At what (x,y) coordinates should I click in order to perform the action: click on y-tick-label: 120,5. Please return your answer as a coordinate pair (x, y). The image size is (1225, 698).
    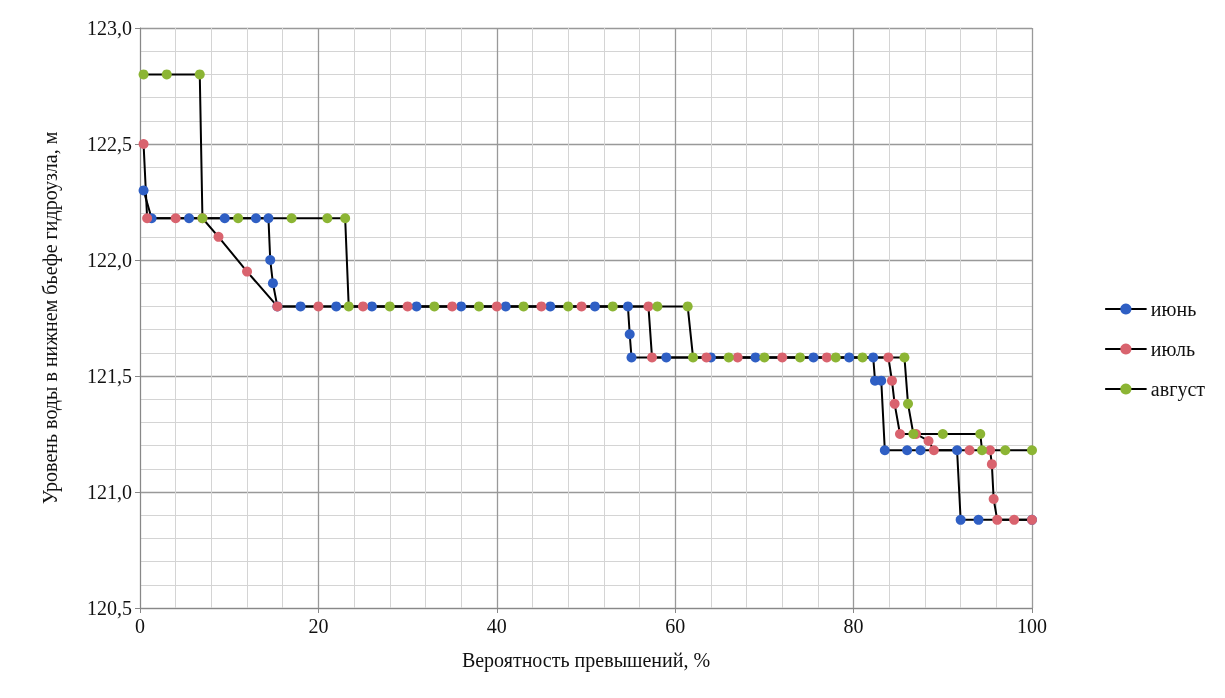
    Looking at the image, I should click on (109, 608).